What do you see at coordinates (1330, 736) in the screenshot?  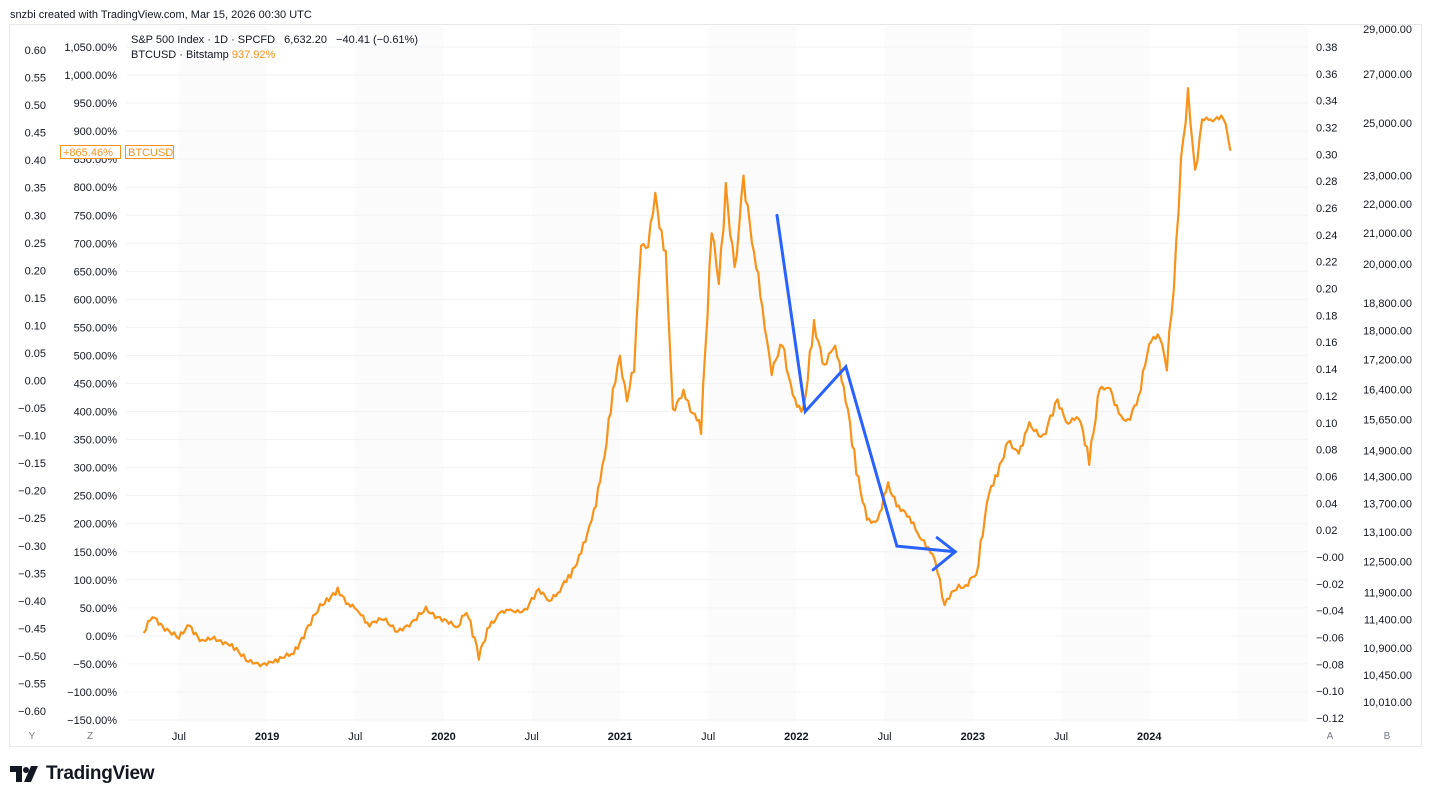 I see `auto-scale-button: A` at bounding box center [1330, 736].